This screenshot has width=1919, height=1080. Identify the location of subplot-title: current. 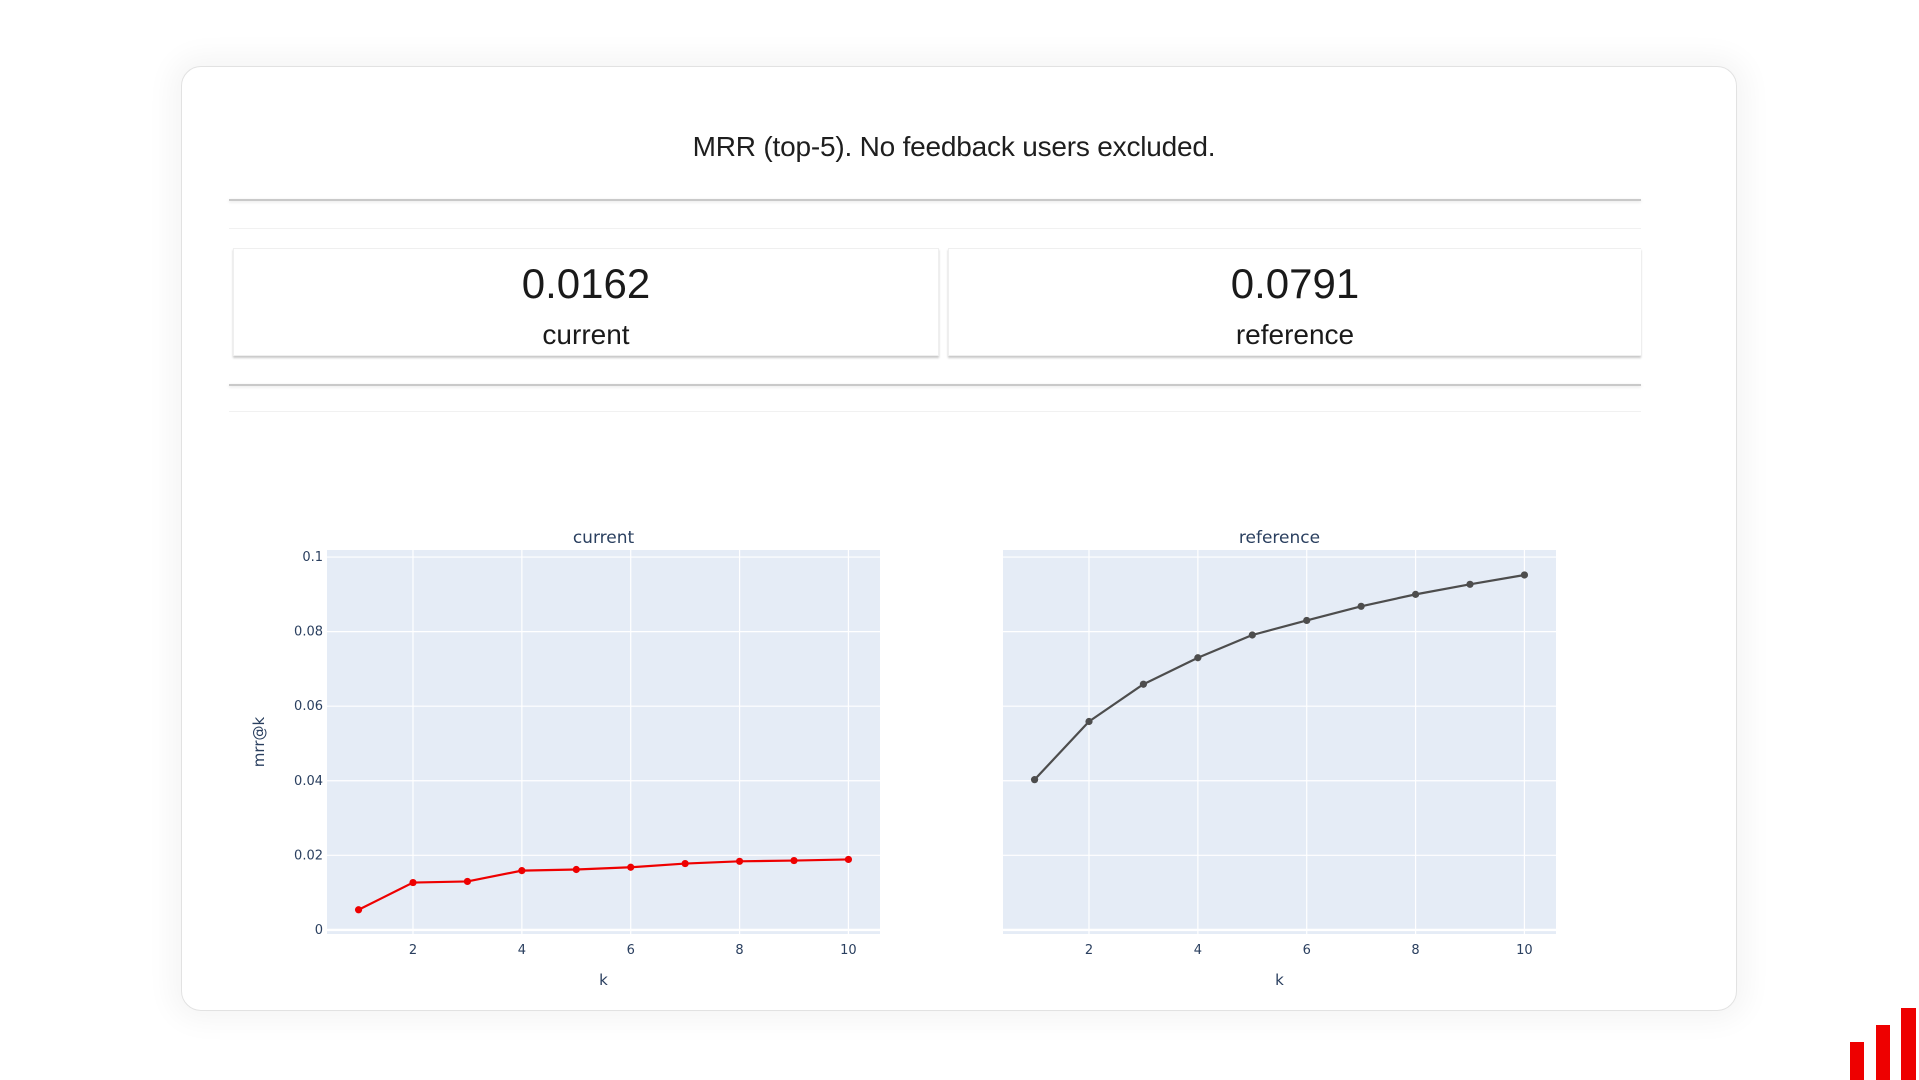
(604, 538).